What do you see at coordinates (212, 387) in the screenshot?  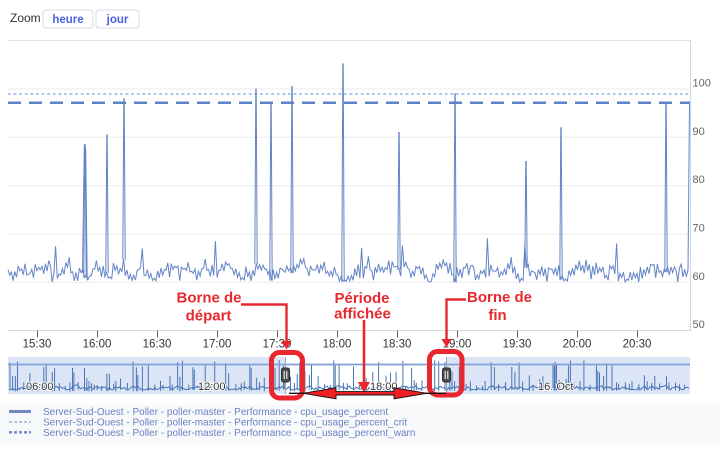 I see `svg-text: 12:00` at bounding box center [212, 387].